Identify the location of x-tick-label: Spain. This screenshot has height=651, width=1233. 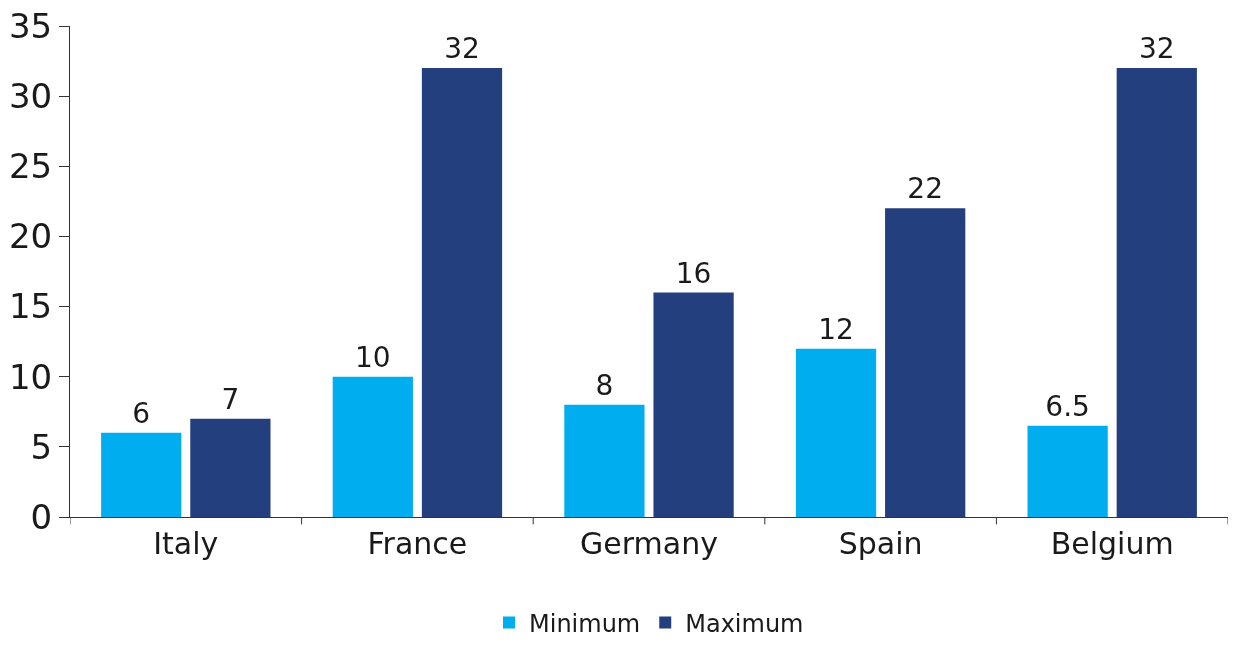
(880, 543).